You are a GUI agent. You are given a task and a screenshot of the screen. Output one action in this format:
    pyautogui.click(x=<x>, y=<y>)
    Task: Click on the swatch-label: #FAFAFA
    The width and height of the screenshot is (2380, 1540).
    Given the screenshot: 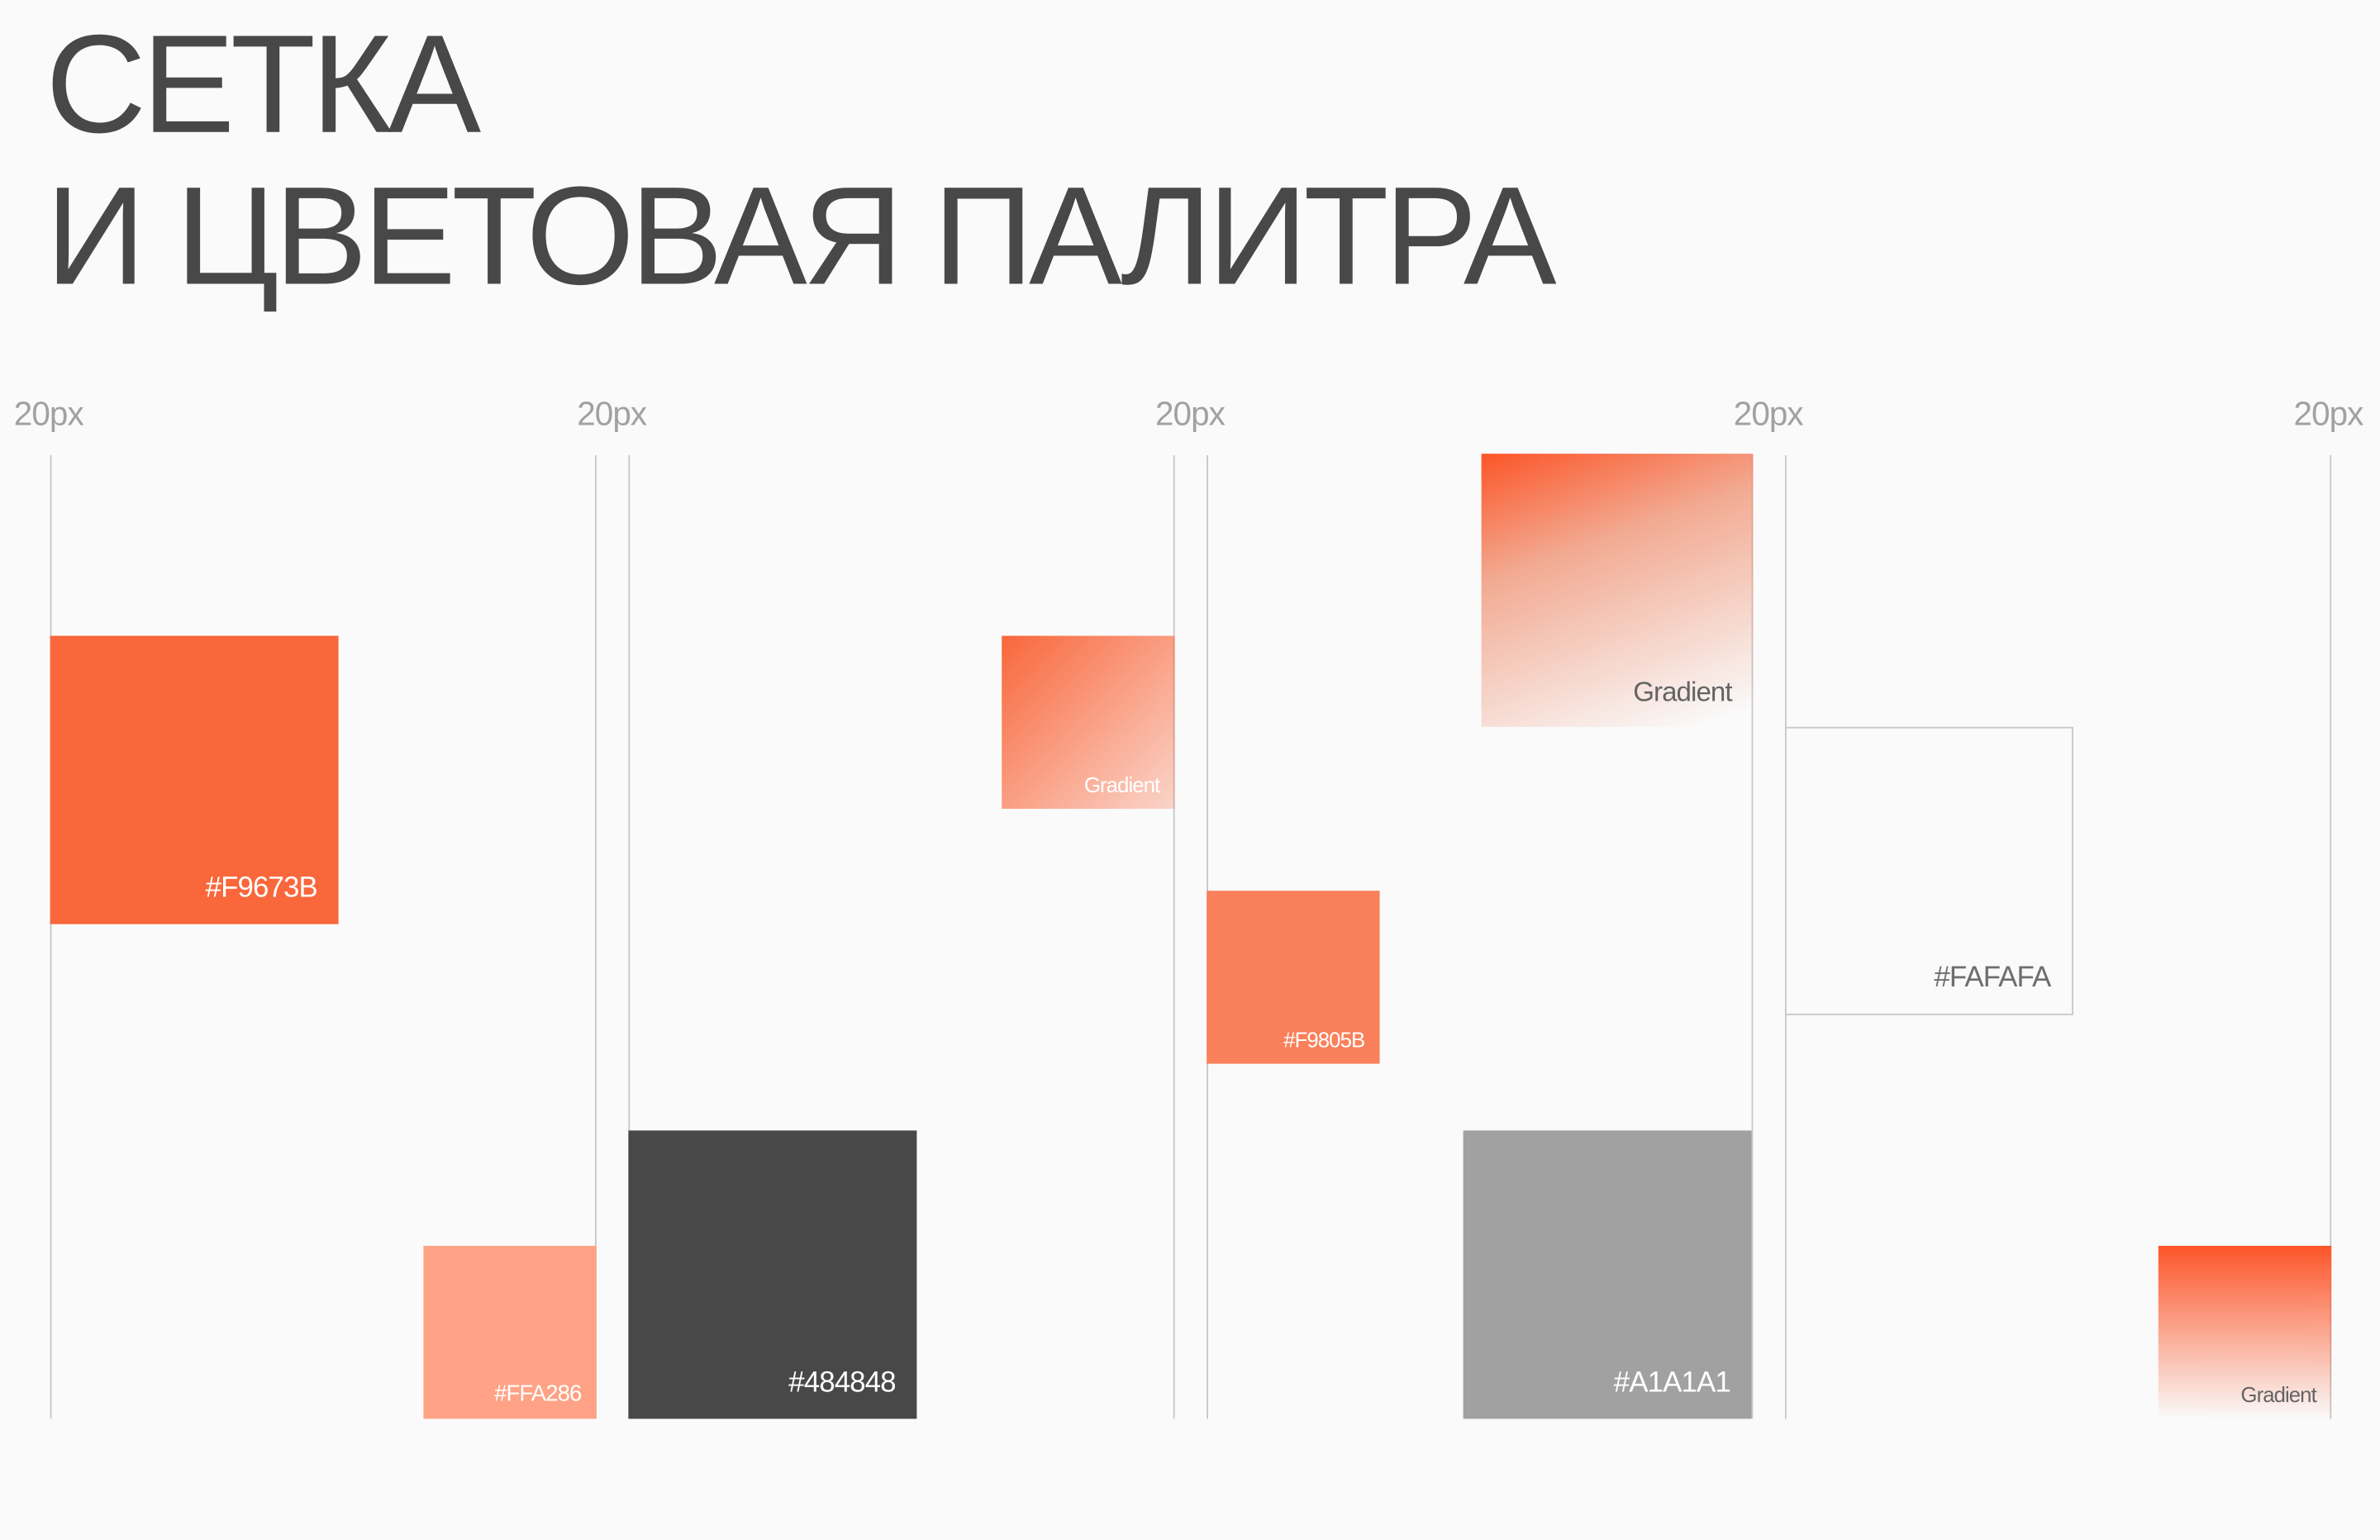 What is the action you would take?
    pyautogui.click(x=1992, y=979)
    